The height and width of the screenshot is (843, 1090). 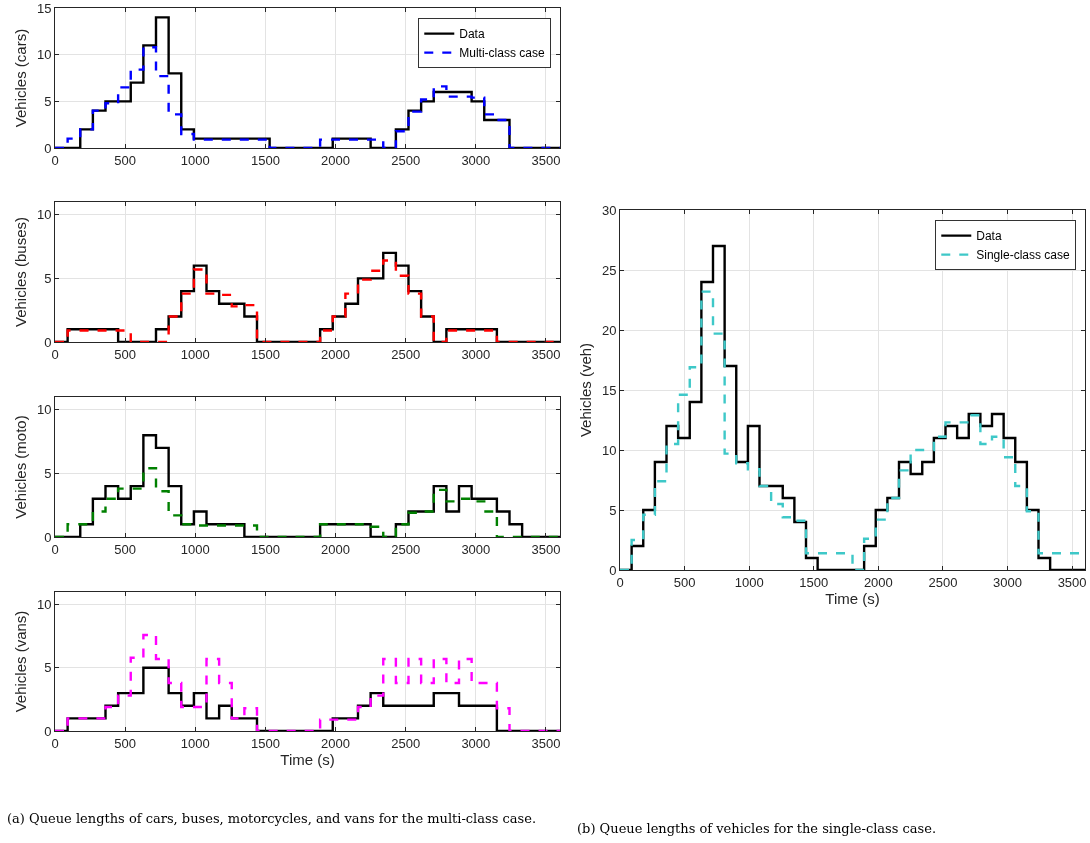 I want to click on y-axis-title: Vehicles (moto), so click(x=21, y=467).